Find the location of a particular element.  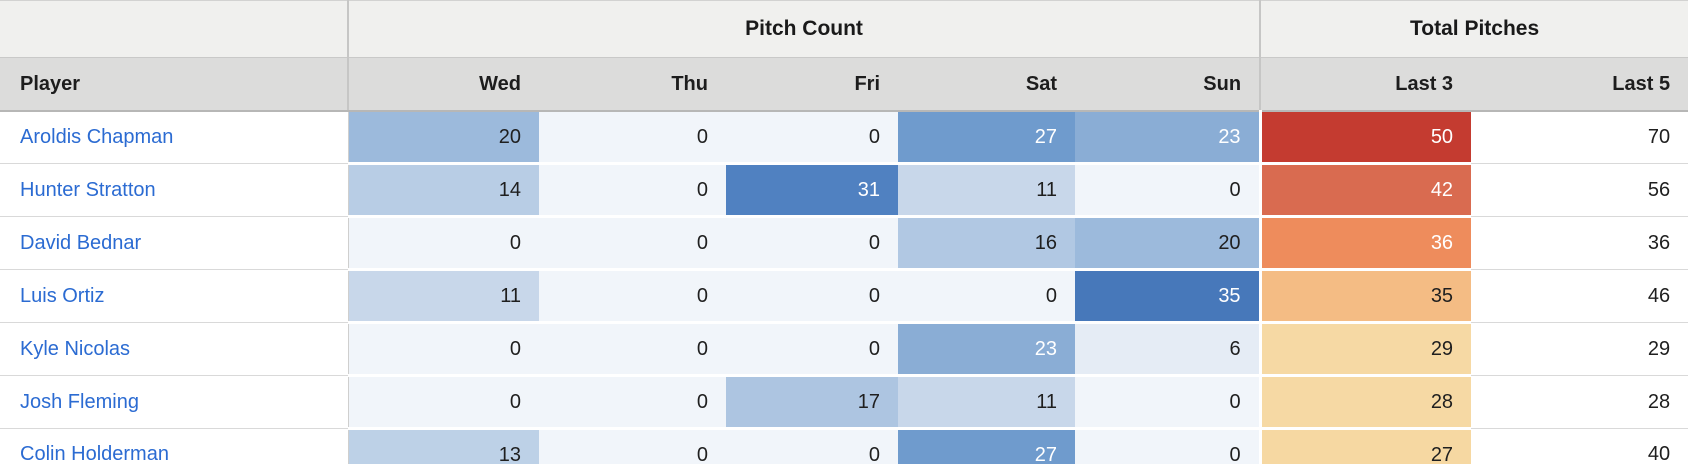

column-header-fri: Fri is located at coordinates (812, 84).